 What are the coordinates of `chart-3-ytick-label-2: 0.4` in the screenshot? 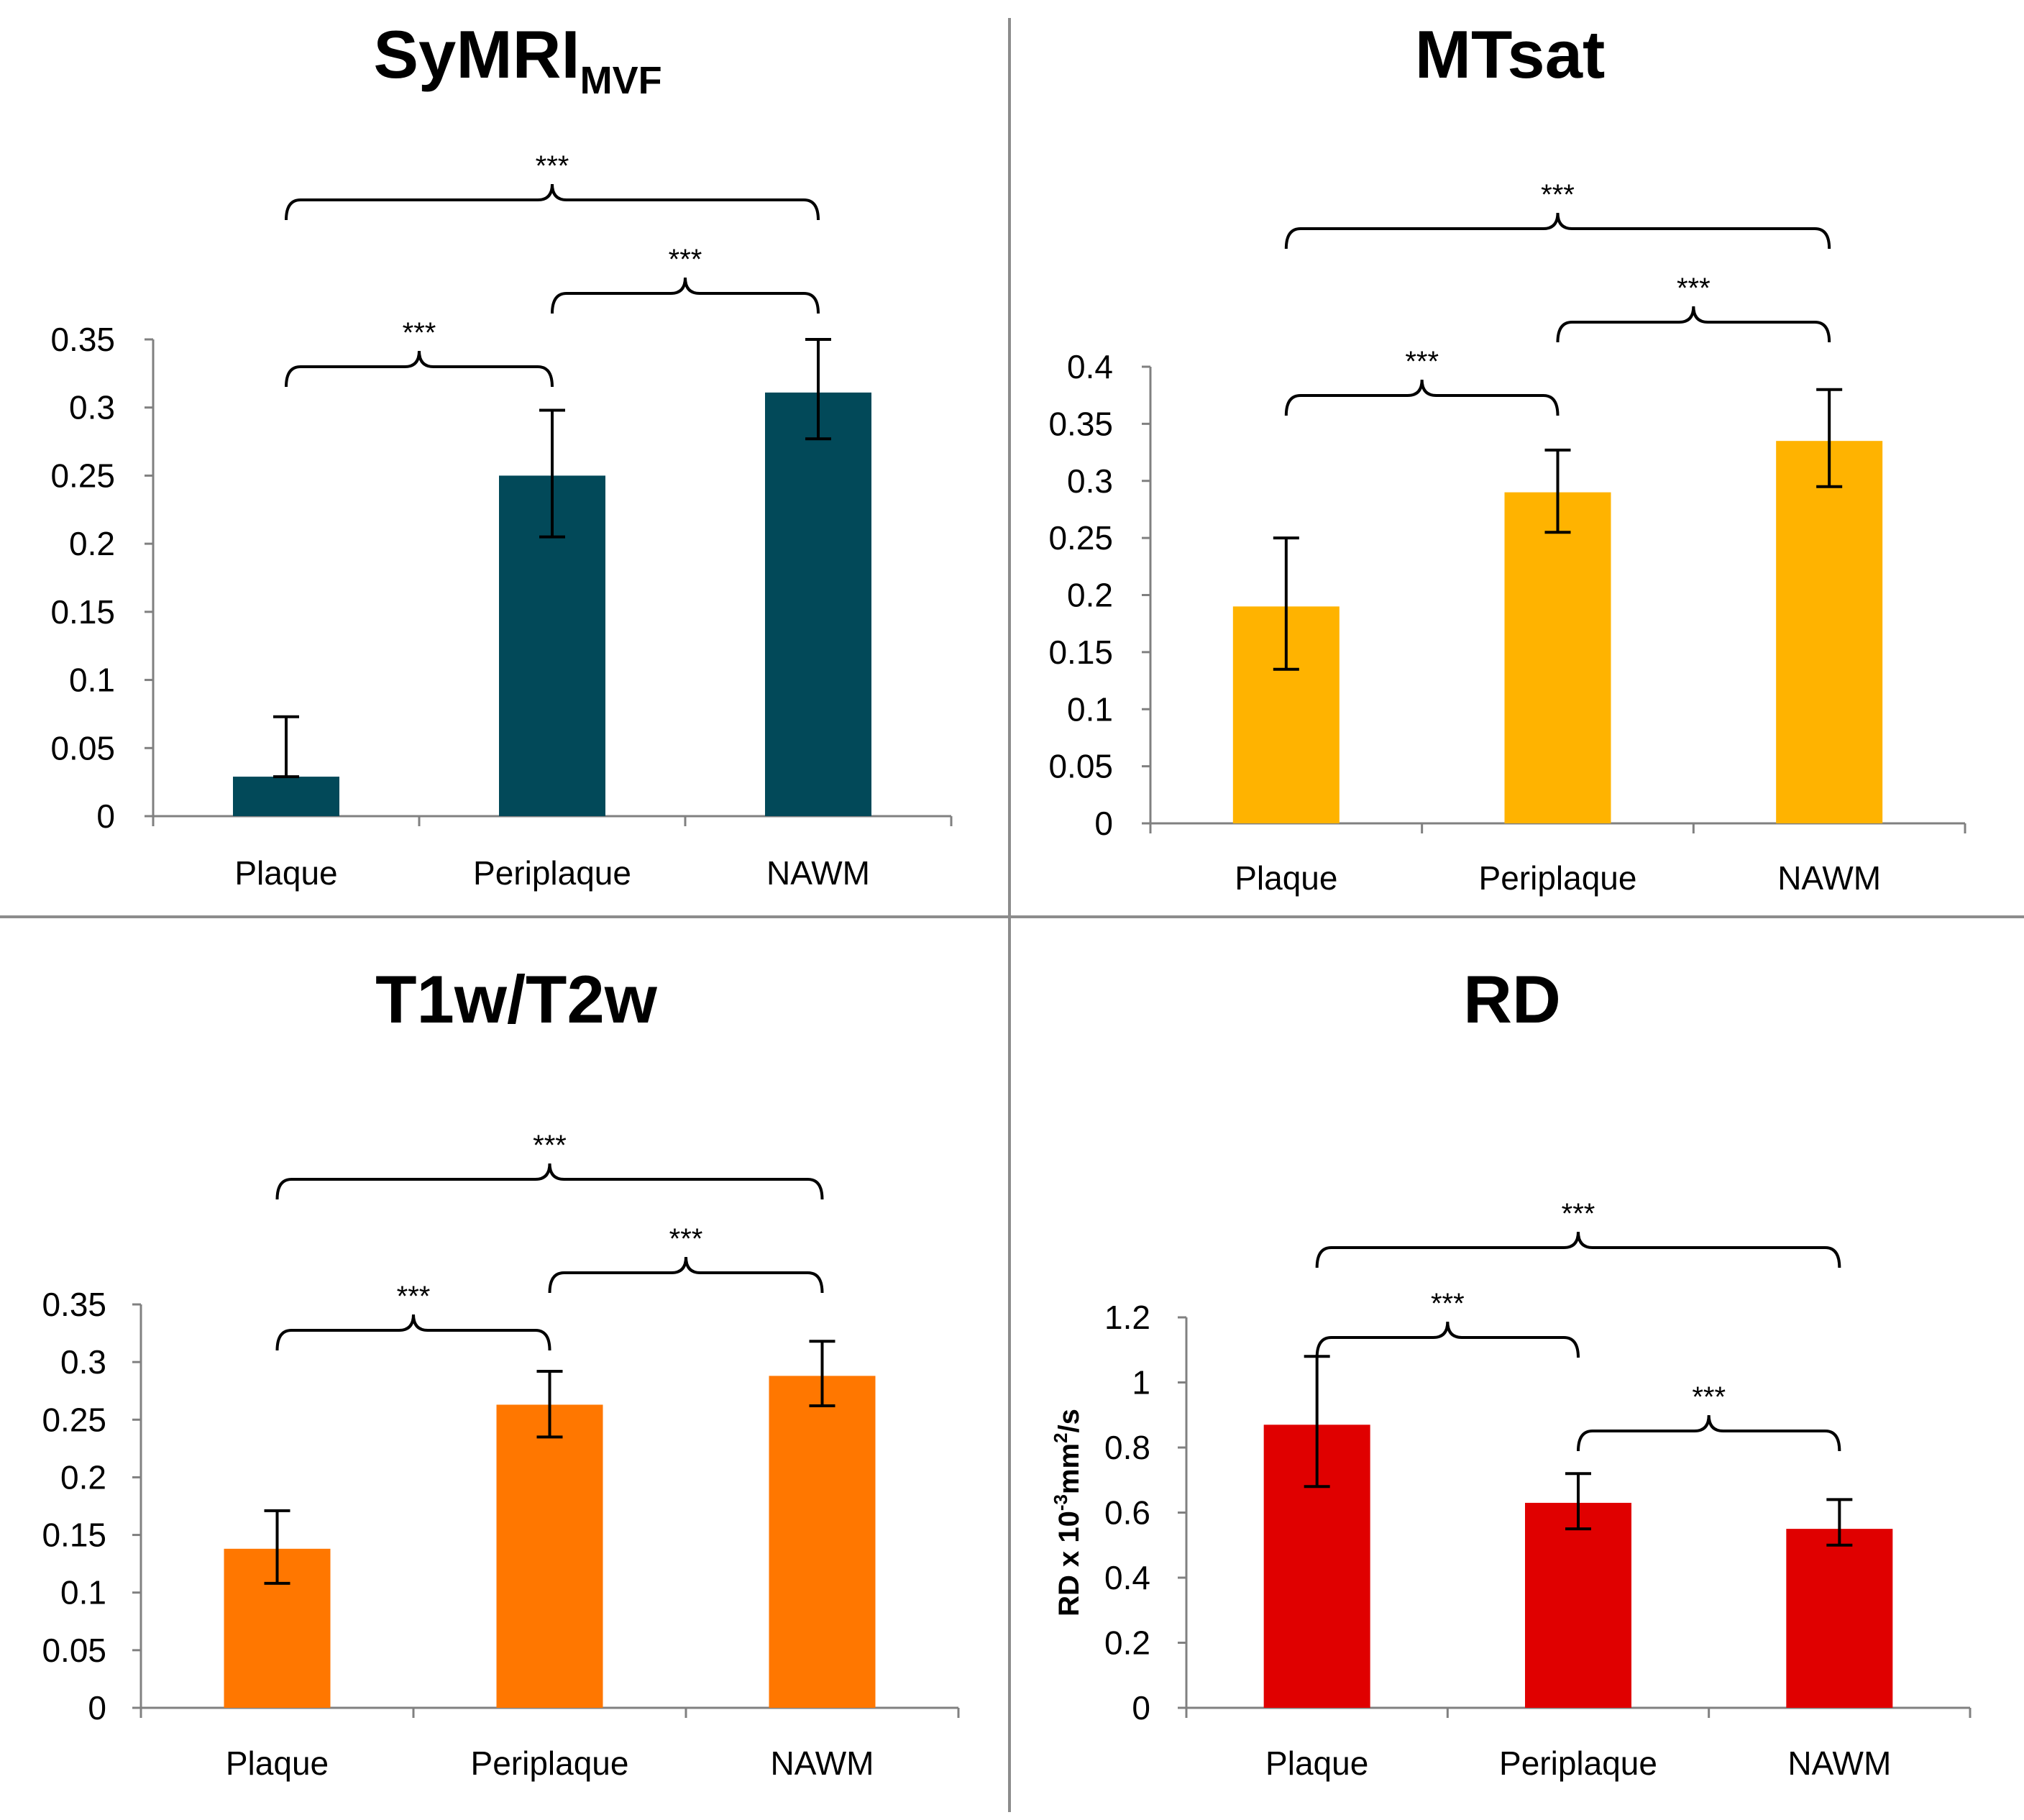 It's located at (1127, 1577).